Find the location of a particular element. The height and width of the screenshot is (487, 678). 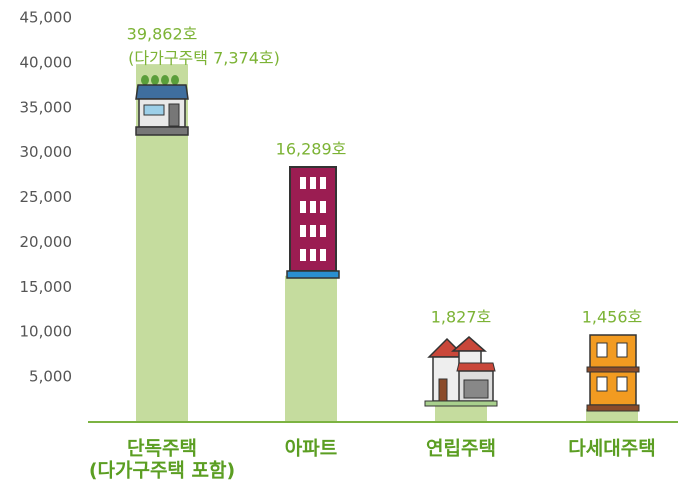

y-tick-label: 5,000 is located at coordinates (50, 377).